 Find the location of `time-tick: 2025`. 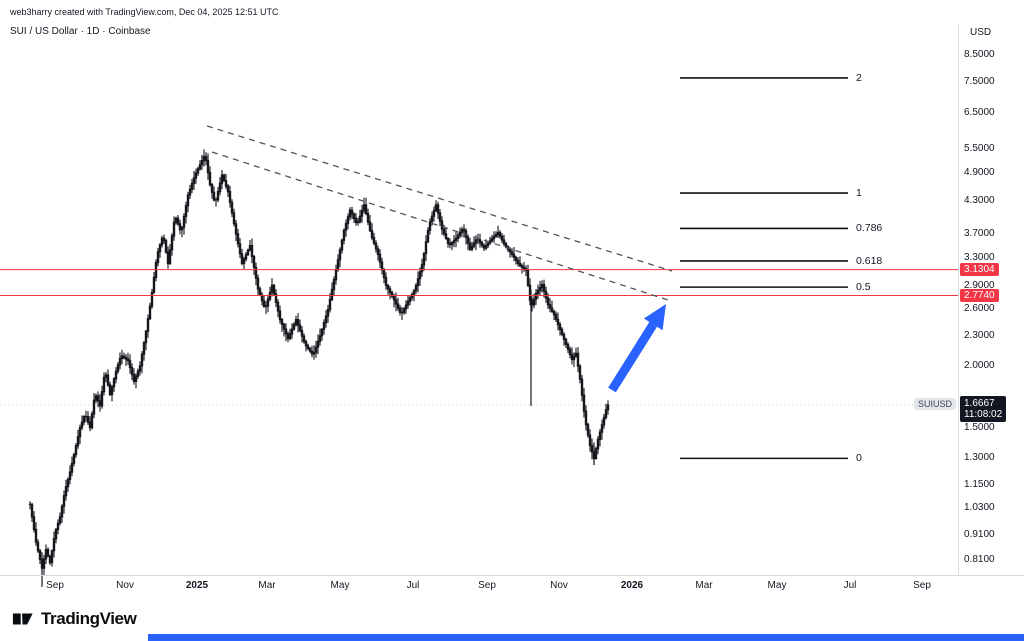

time-tick: 2025 is located at coordinates (197, 585).